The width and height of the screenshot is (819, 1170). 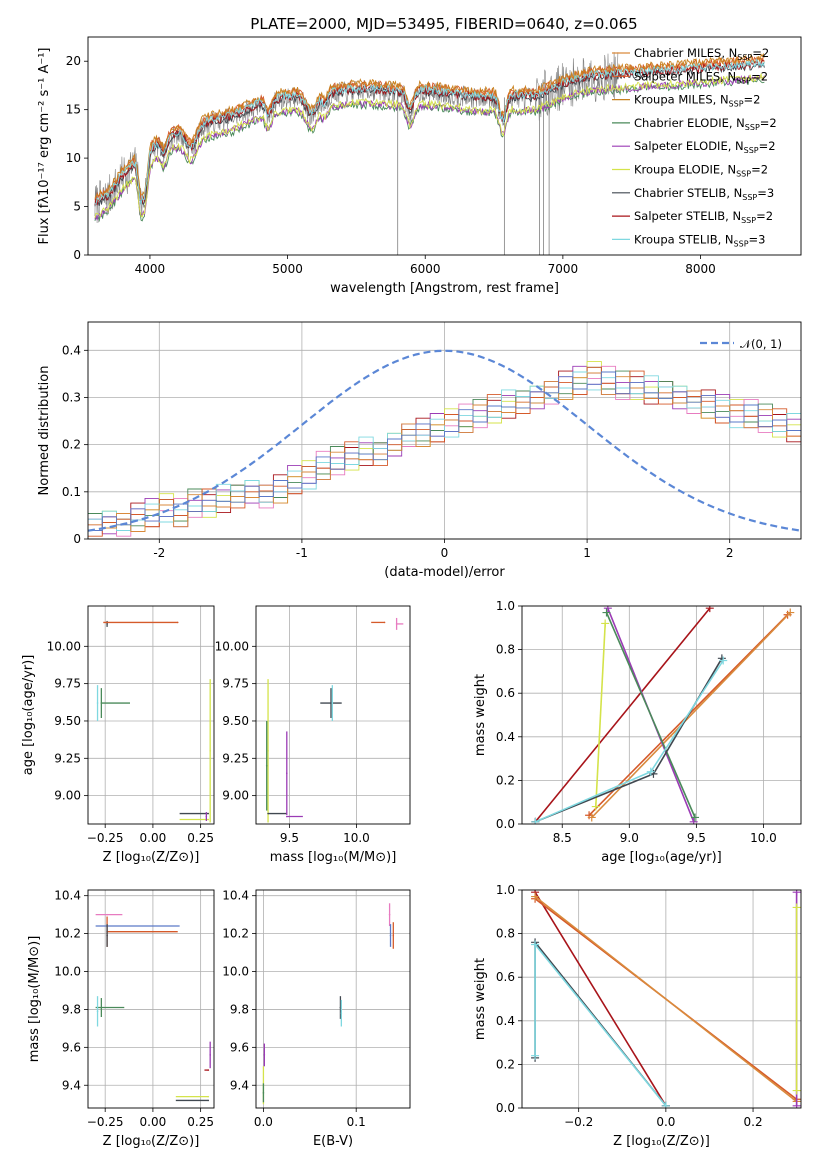 I want to click on histogram-series, so click(x=444, y=452).